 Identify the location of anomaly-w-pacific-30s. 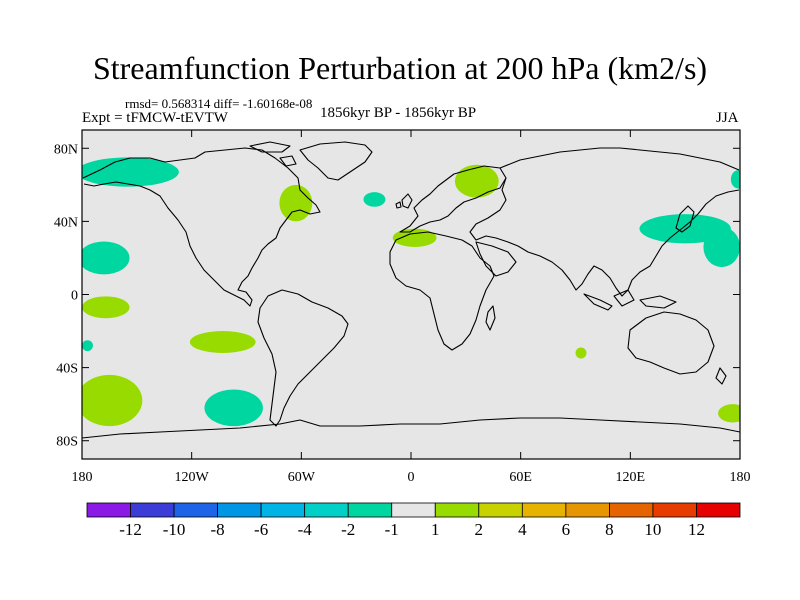
(87, 346).